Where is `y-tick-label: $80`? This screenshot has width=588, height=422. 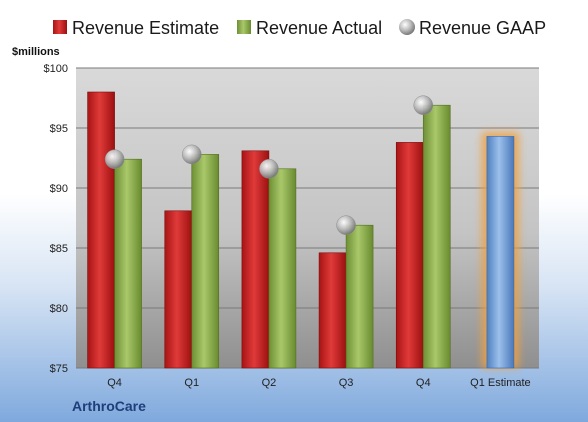
y-tick-label: $80 is located at coordinates (59, 309).